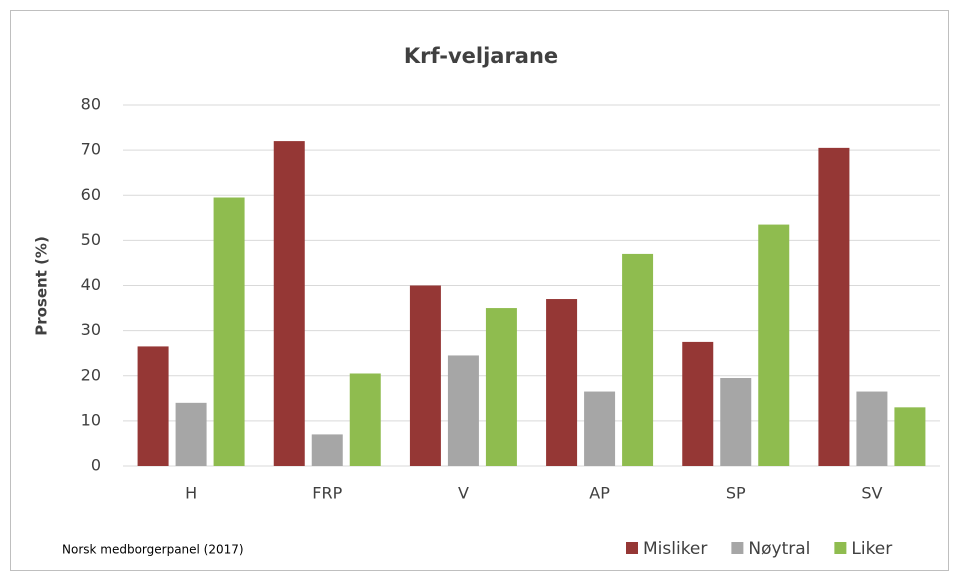 The image size is (959, 581). Describe the element at coordinates (481, 56) in the screenshot. I see `chart-title: Krf-veljarane` at that location.